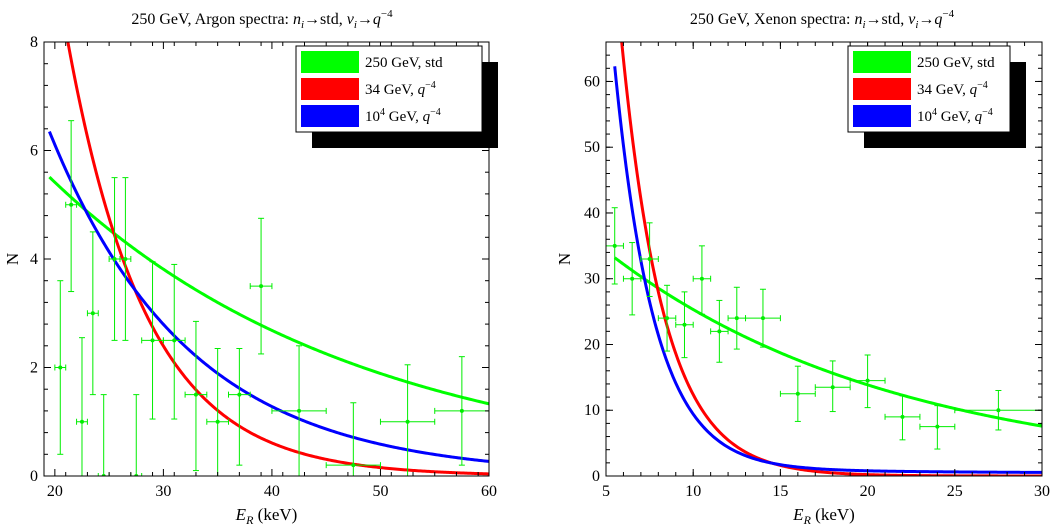  I want to click on y-tick-label: 40, so click(592, 213).